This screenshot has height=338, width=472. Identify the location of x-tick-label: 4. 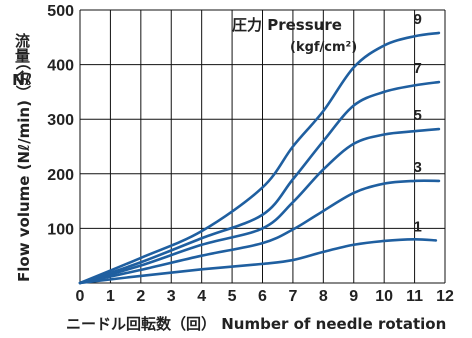
(201, 296).